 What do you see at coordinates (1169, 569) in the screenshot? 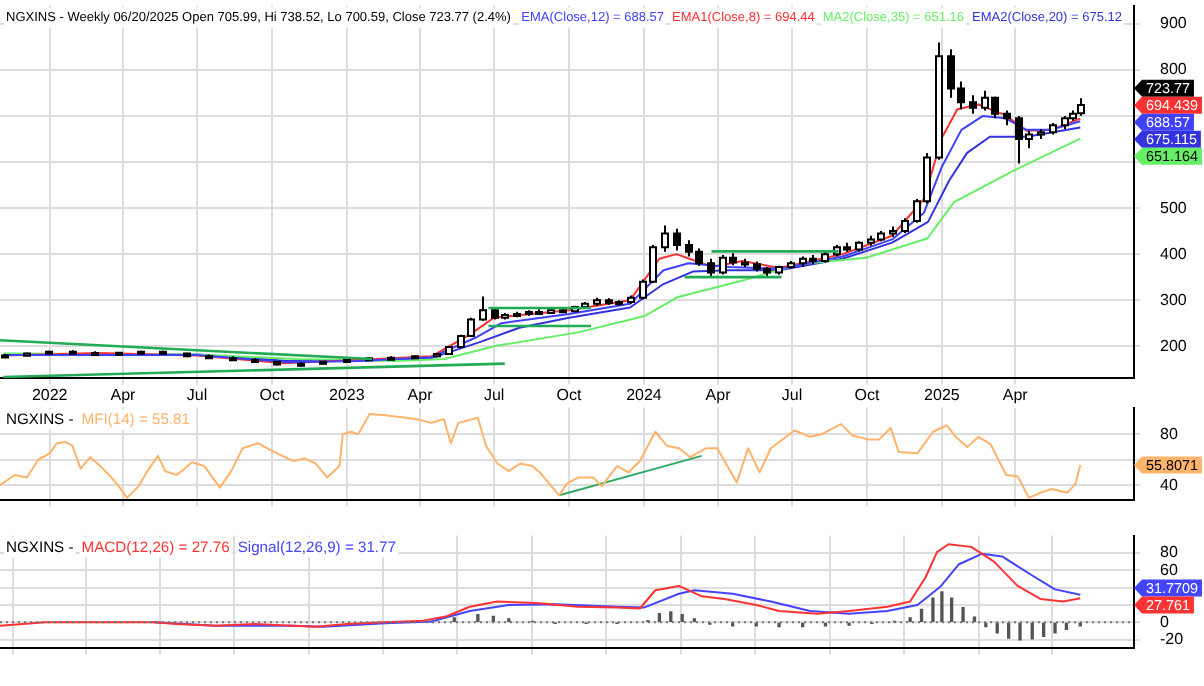
I see `y-tick-label: 60` at bounding box center [1169, 569].